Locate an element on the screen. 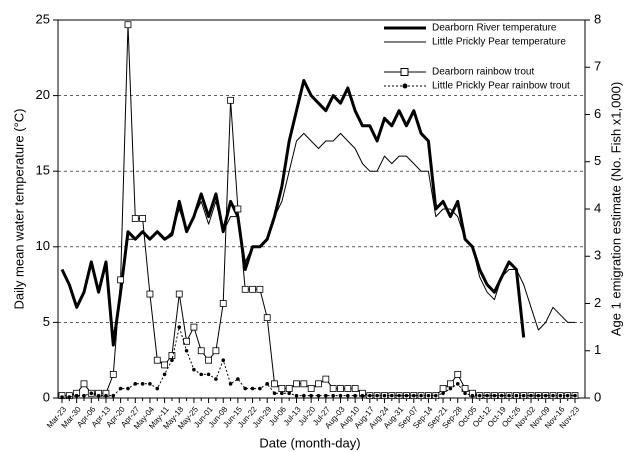  y2-tick-label: 6 is located at coordinates (597, 113).